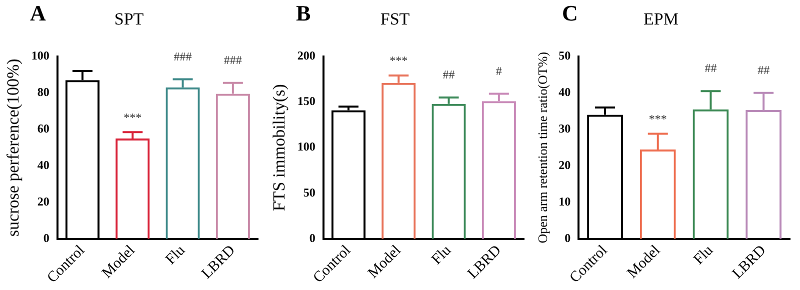  Describe the element at coordinates (564, 128) in the screenshot. I see `y-tick-label: 30` at that location.